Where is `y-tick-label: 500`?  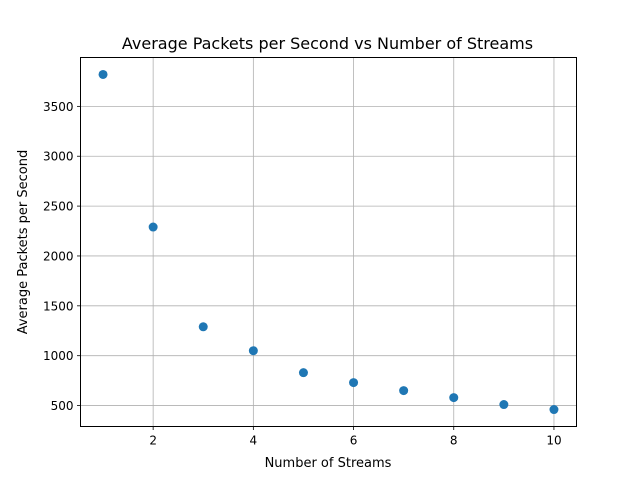 y-tick-label: 500 is located at coordinates (62, 406).